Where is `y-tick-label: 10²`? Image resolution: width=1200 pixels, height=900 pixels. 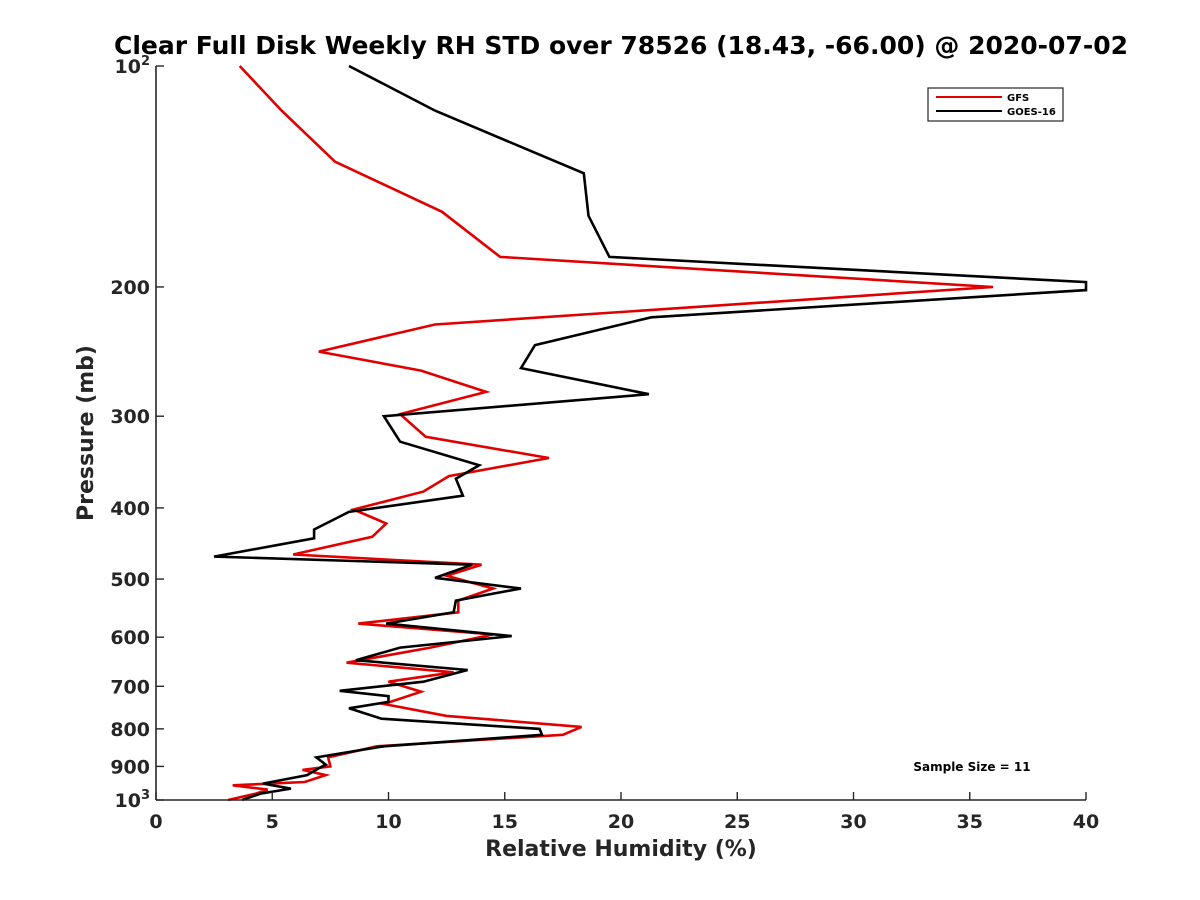
y-tick-label: 10² is located at coordinates (133, 66).